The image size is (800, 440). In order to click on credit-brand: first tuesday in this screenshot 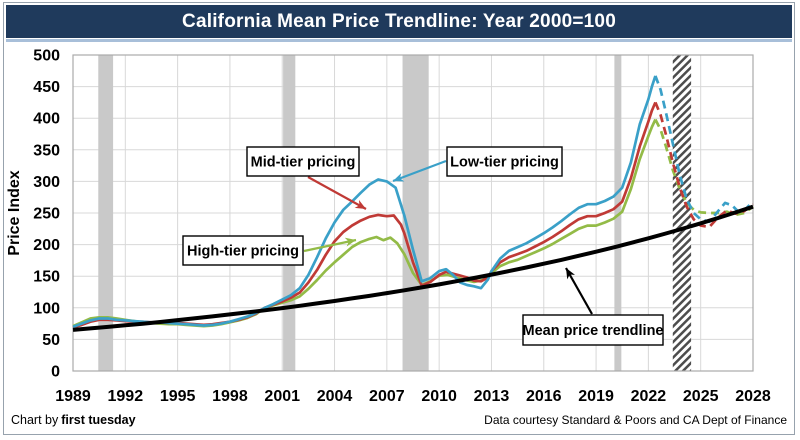, I will do `click(98, 420)`.